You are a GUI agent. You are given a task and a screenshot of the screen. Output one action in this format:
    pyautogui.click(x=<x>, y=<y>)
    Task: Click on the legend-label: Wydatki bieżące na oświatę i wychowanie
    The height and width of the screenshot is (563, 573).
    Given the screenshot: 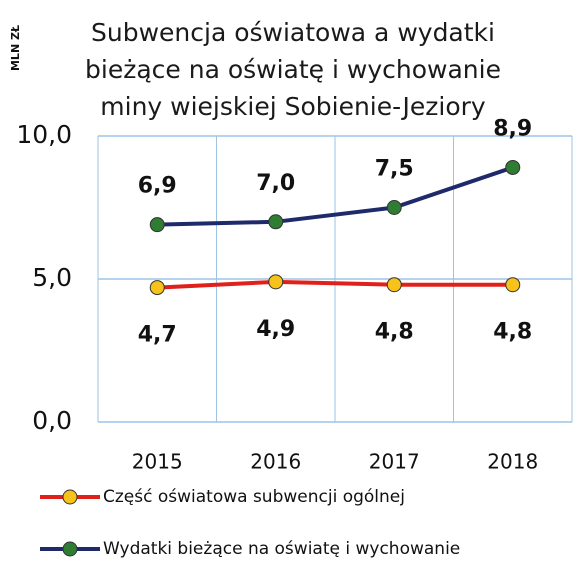 What is the action you would take?
    pyautogui.click(x=281, y=549)
    